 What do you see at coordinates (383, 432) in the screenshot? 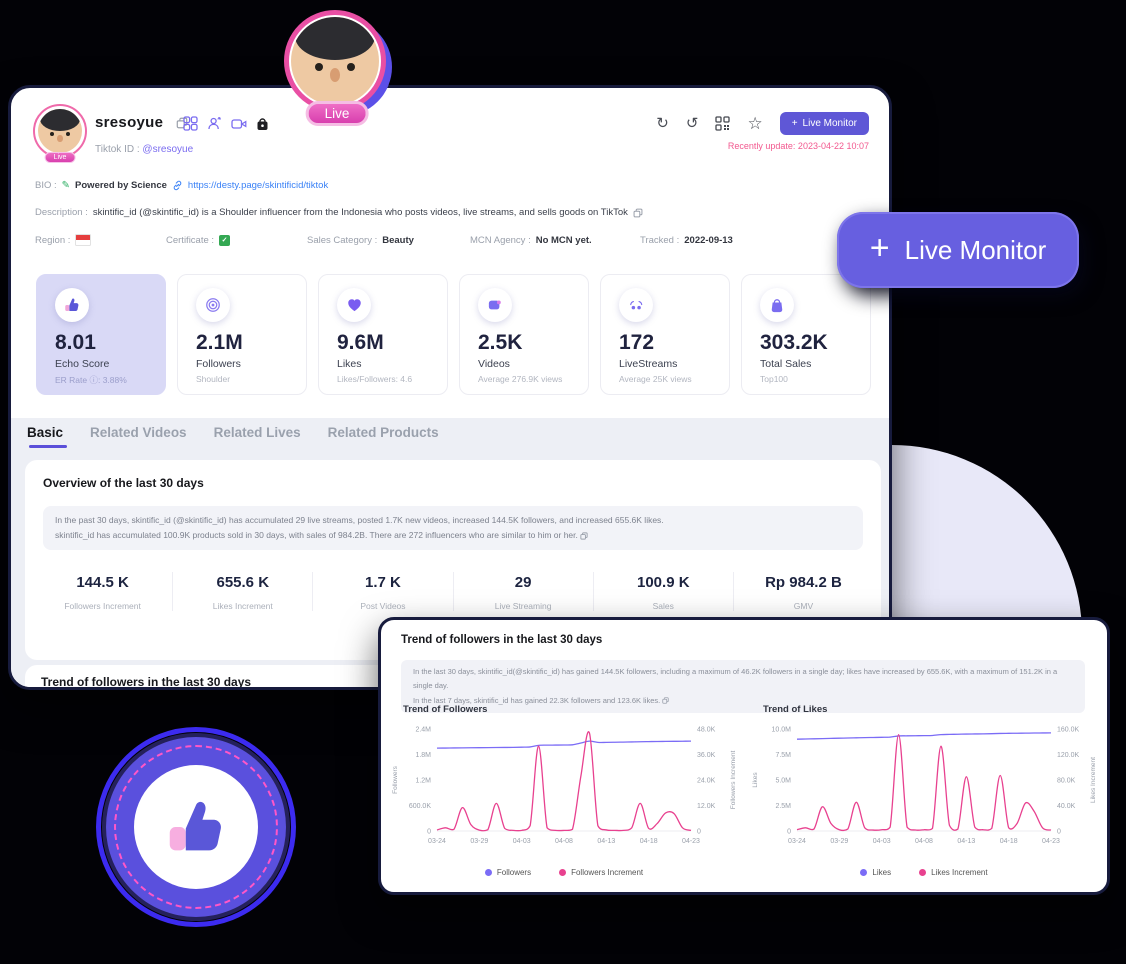
I see `tab-related-products: Related Products` at bounding box center [383, 432].